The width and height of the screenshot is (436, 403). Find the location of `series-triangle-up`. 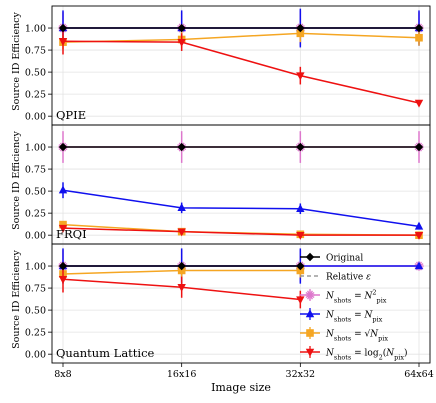

series-triangle-up is located at coordinates (241, 206).